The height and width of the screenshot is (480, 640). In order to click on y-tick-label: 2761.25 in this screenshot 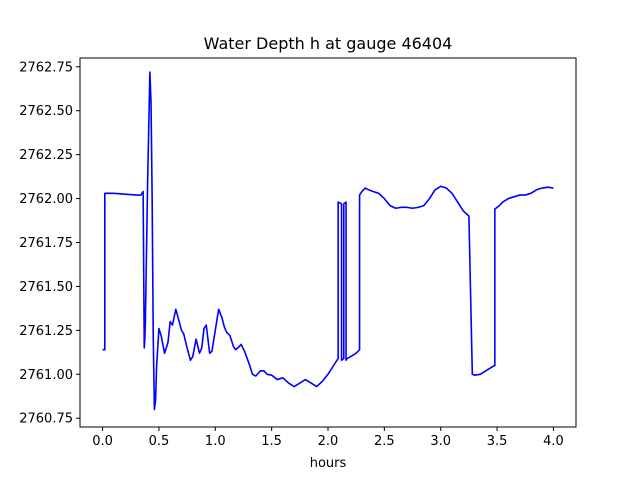, I will do `click(46, 331)`.